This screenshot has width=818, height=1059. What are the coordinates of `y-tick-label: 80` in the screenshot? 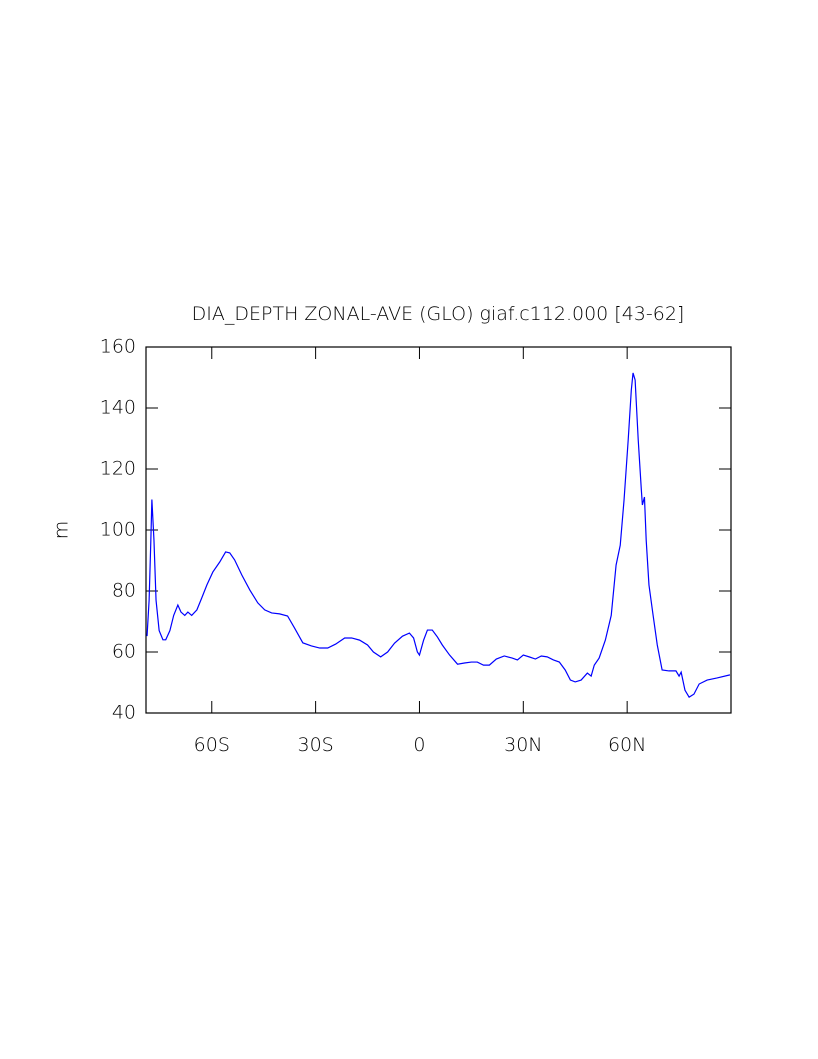 It's located at (124, 591).